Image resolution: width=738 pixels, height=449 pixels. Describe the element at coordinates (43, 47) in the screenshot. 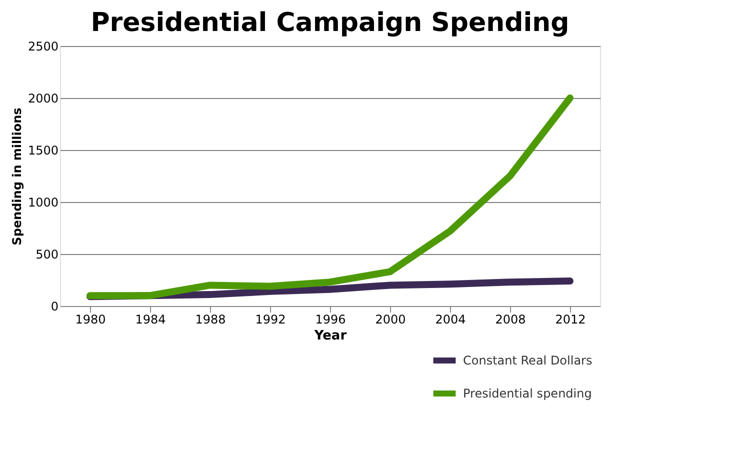

I see `y-tick-label: 2500` at that location.